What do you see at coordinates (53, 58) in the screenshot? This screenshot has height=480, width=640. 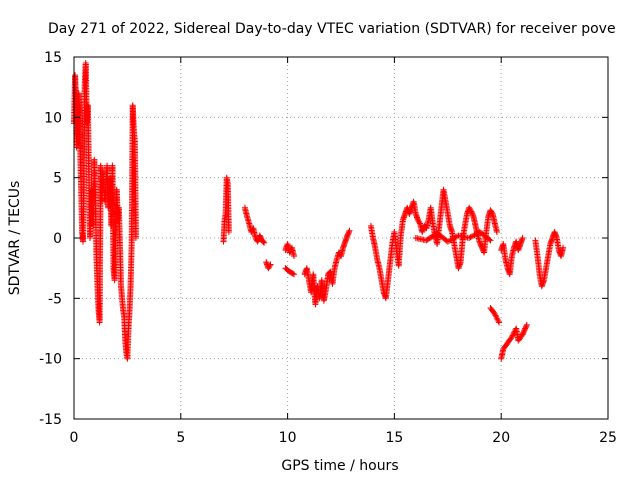 I see `y-tick-label: 15` at bounding box center [53, 58].